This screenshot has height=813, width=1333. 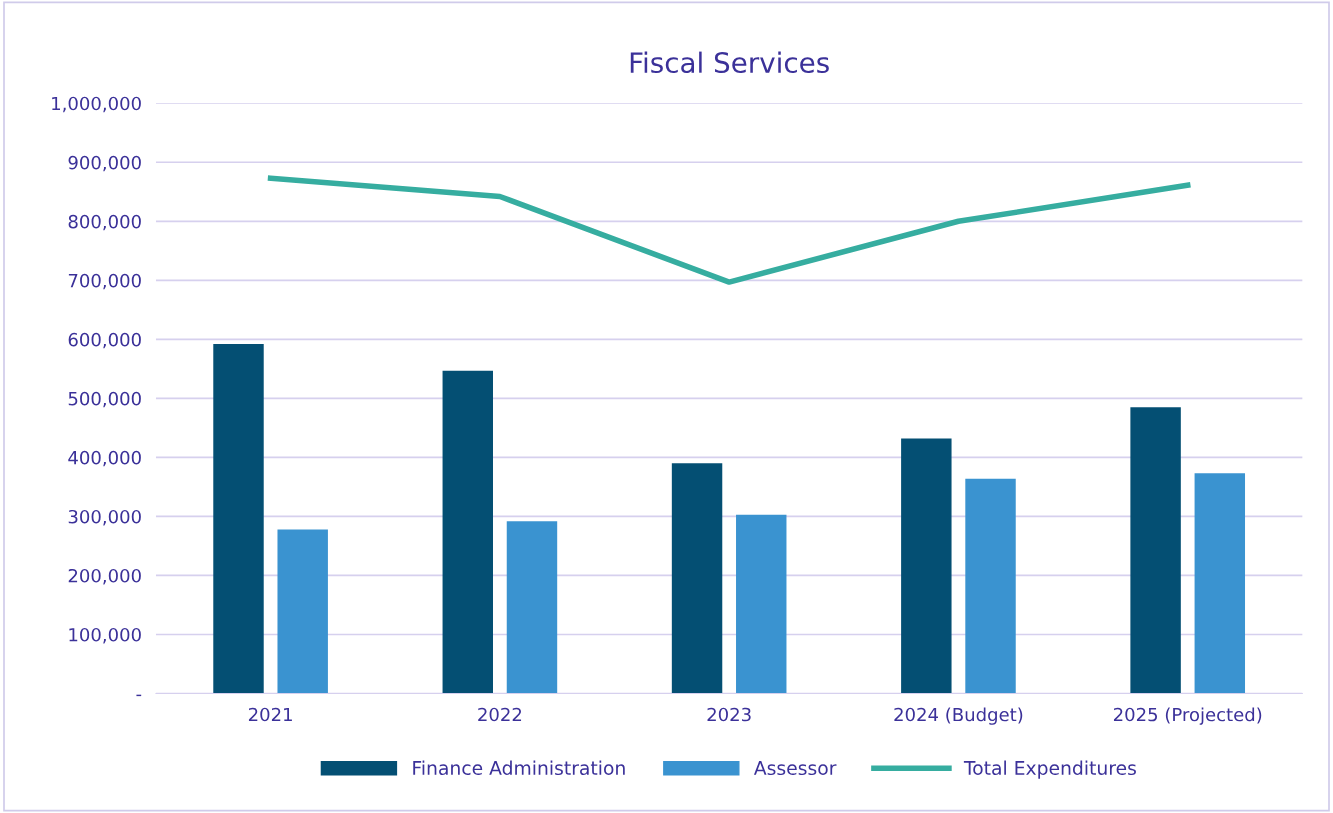 I want to click on y-tick-label: -, so click(x=139, y=695).